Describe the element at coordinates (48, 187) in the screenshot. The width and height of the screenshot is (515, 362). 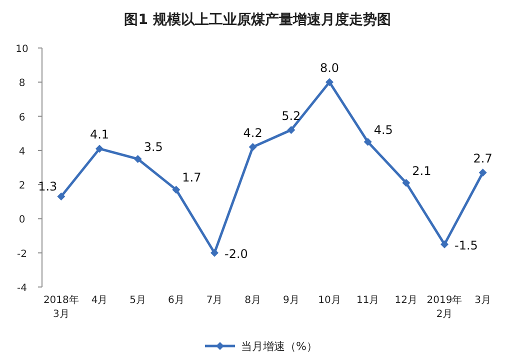
I see `data-label: 1.3` at that location.